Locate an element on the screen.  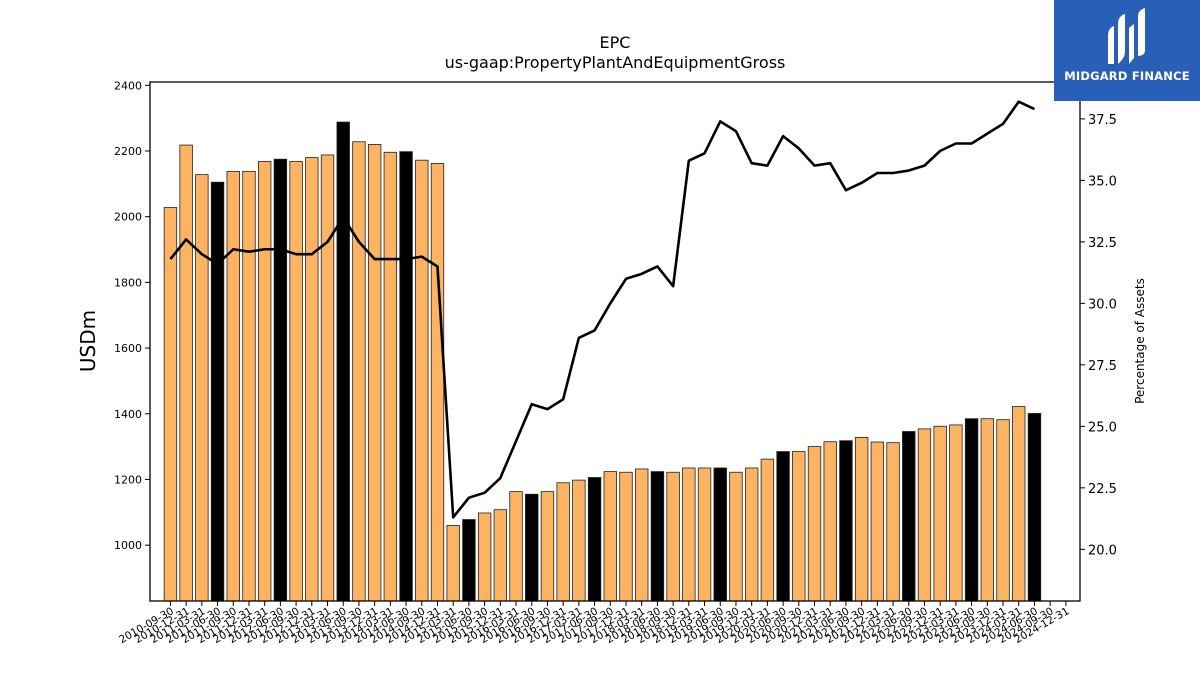
logo-text: MIDGARD FINANCE is located at coordinates (1127, 76).